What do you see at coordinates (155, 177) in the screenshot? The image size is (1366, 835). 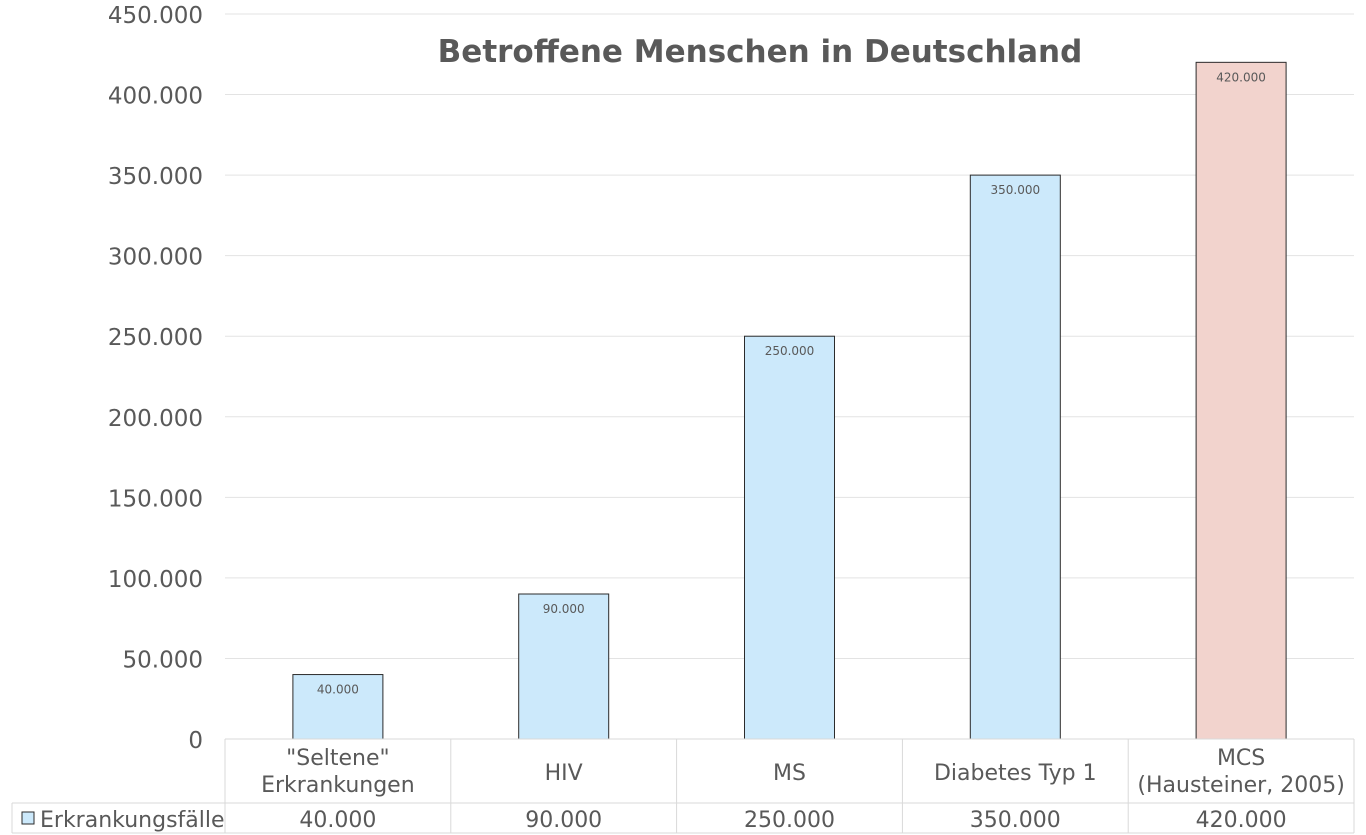 I see `y-tick-label: 350.000` at bounding box center [155, 177].